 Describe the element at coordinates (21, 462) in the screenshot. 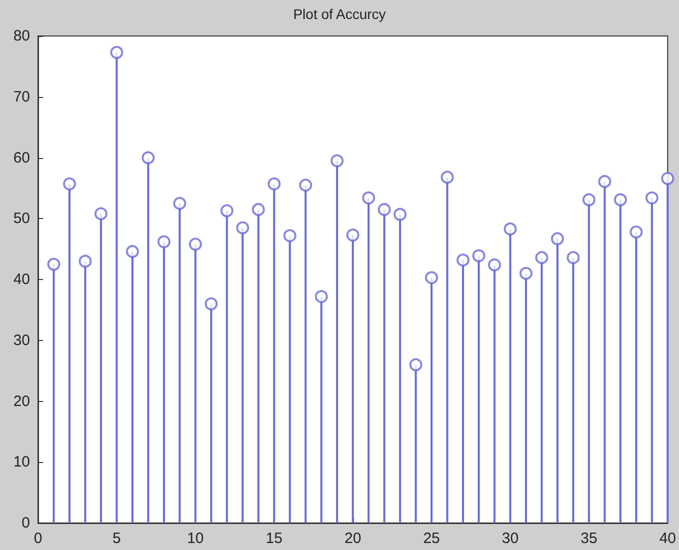

I see `y-tick-label: 10` at that location.